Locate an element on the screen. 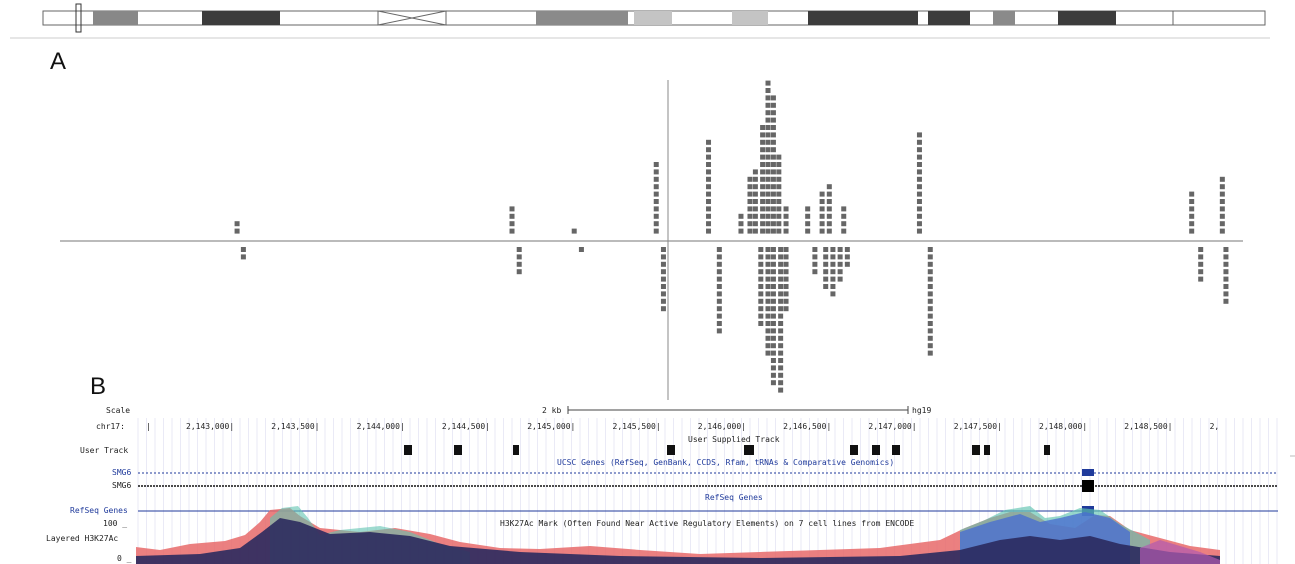 This screenshot has width=1295, height=564. gene-label-smg6-2: SMG6 is located at coordinates (122, 485).